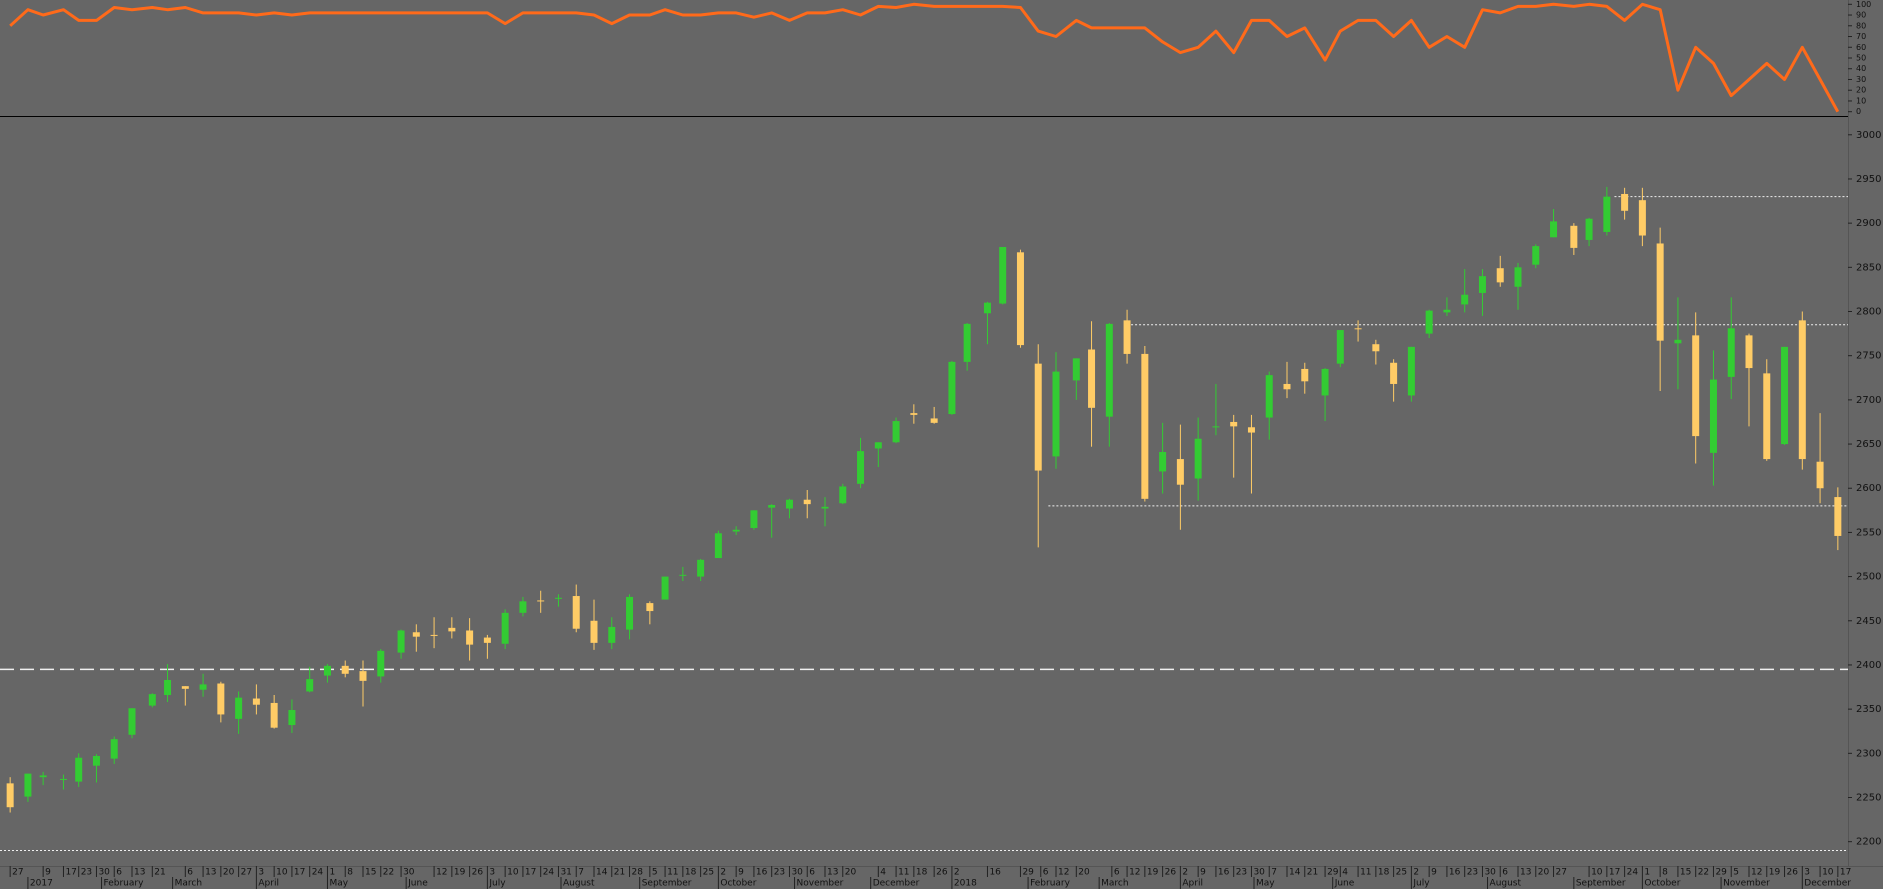  Describe the element at coordinates (965, 884) in the screenshot. I see `month-tick-label: 2018` at that location.